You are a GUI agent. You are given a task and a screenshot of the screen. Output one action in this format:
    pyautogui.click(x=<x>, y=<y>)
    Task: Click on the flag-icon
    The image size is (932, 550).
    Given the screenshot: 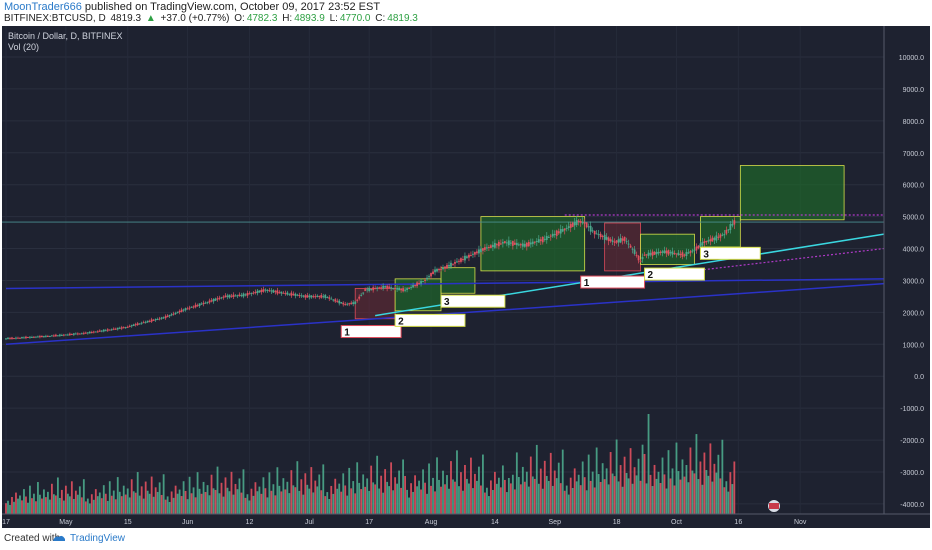 What is the action you would take?
    pyautogui.click(x=774, y=506)
    